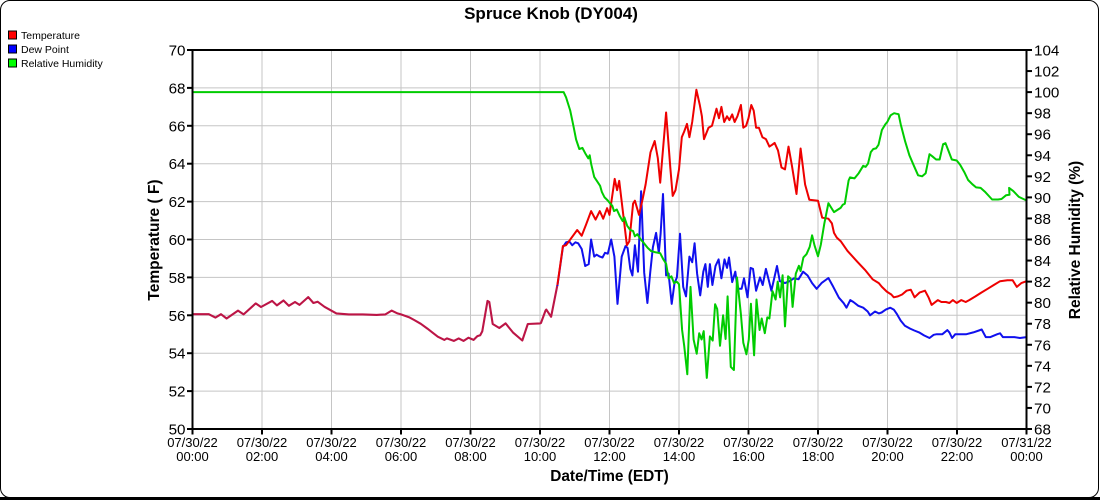  I want to click on svg-text: 10:00, so click(540, 456).